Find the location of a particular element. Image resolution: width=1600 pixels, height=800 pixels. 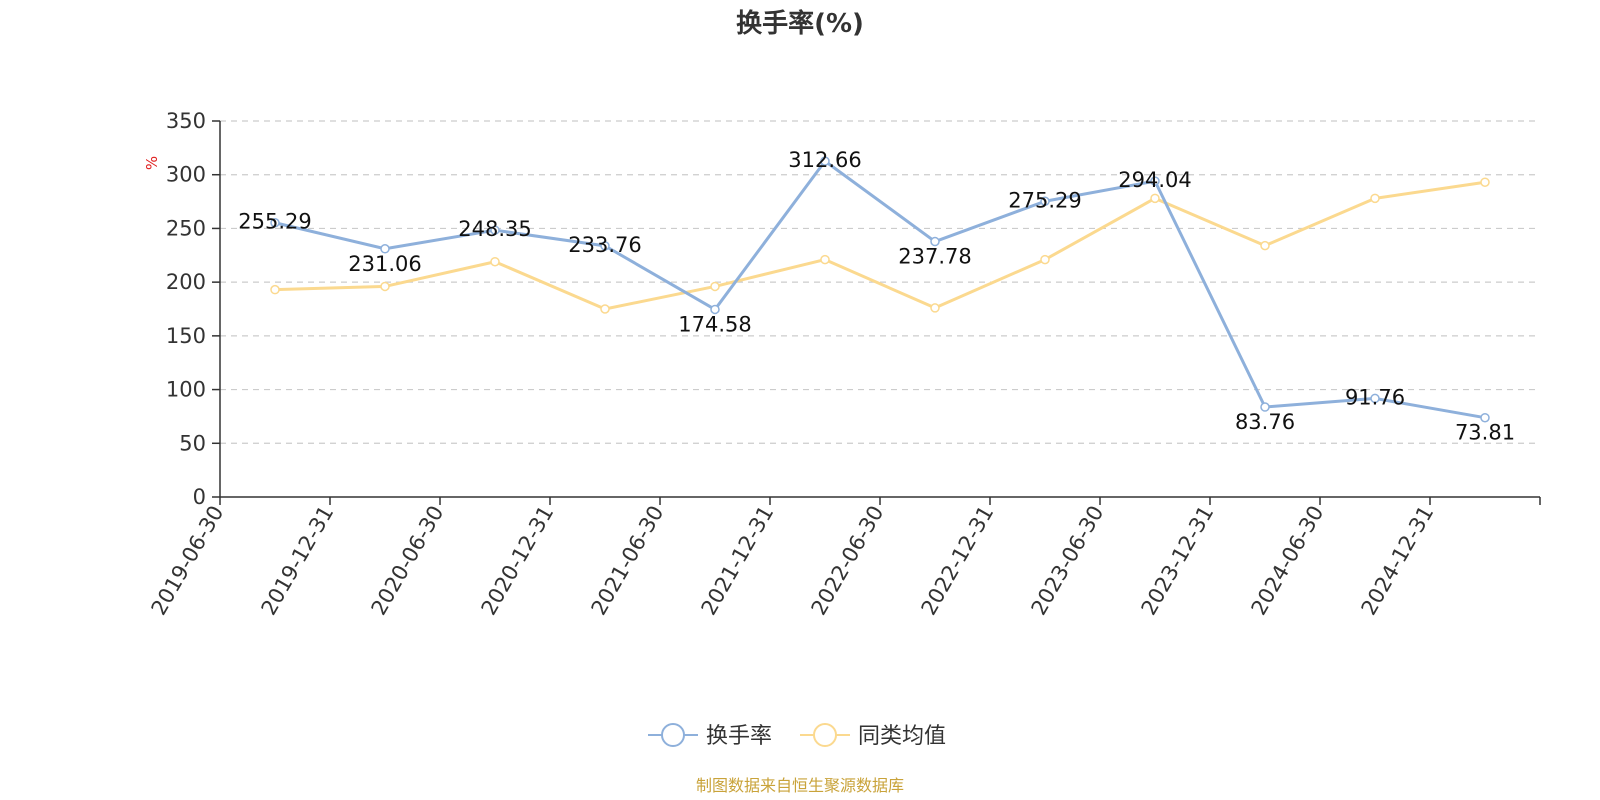

data-label: 231.06 is located at coordinates (384, 264).